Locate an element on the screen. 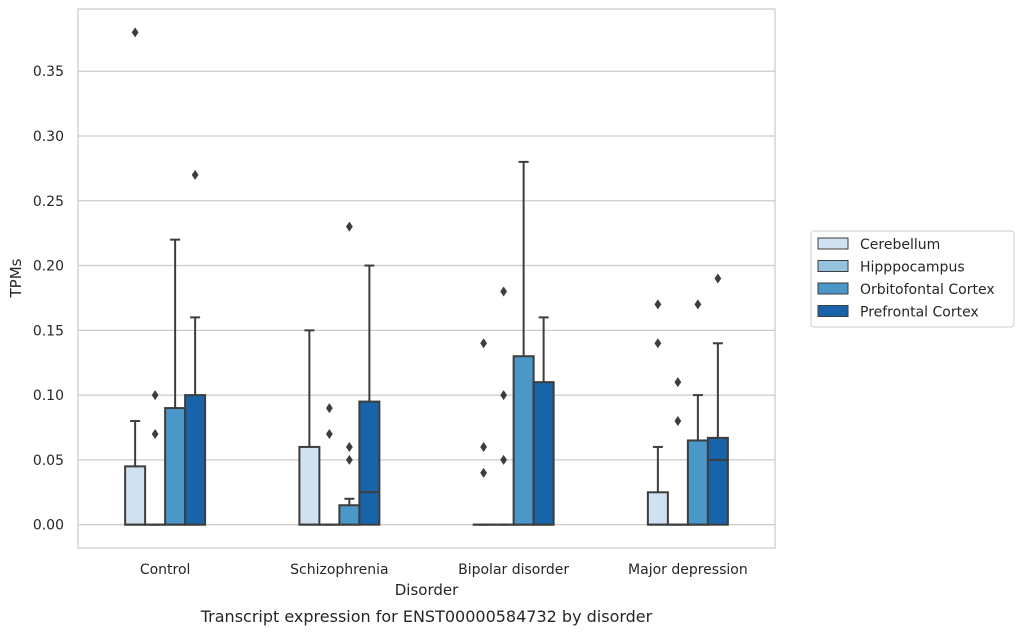  legend-label: Cerebellum is located at coordinates (900, 245).